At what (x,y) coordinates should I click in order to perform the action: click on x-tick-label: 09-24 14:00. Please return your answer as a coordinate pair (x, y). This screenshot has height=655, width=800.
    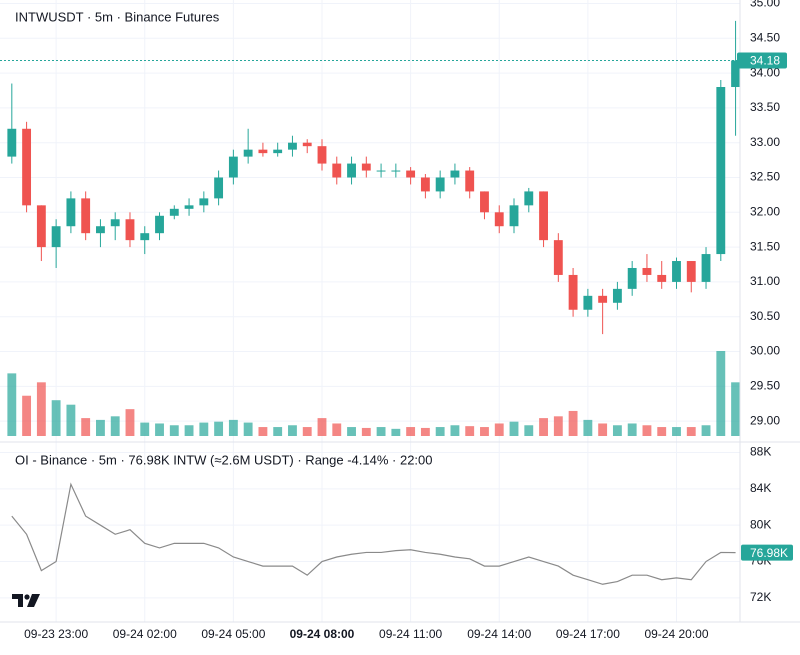
    Looking at the image, I should click on (499, 634).